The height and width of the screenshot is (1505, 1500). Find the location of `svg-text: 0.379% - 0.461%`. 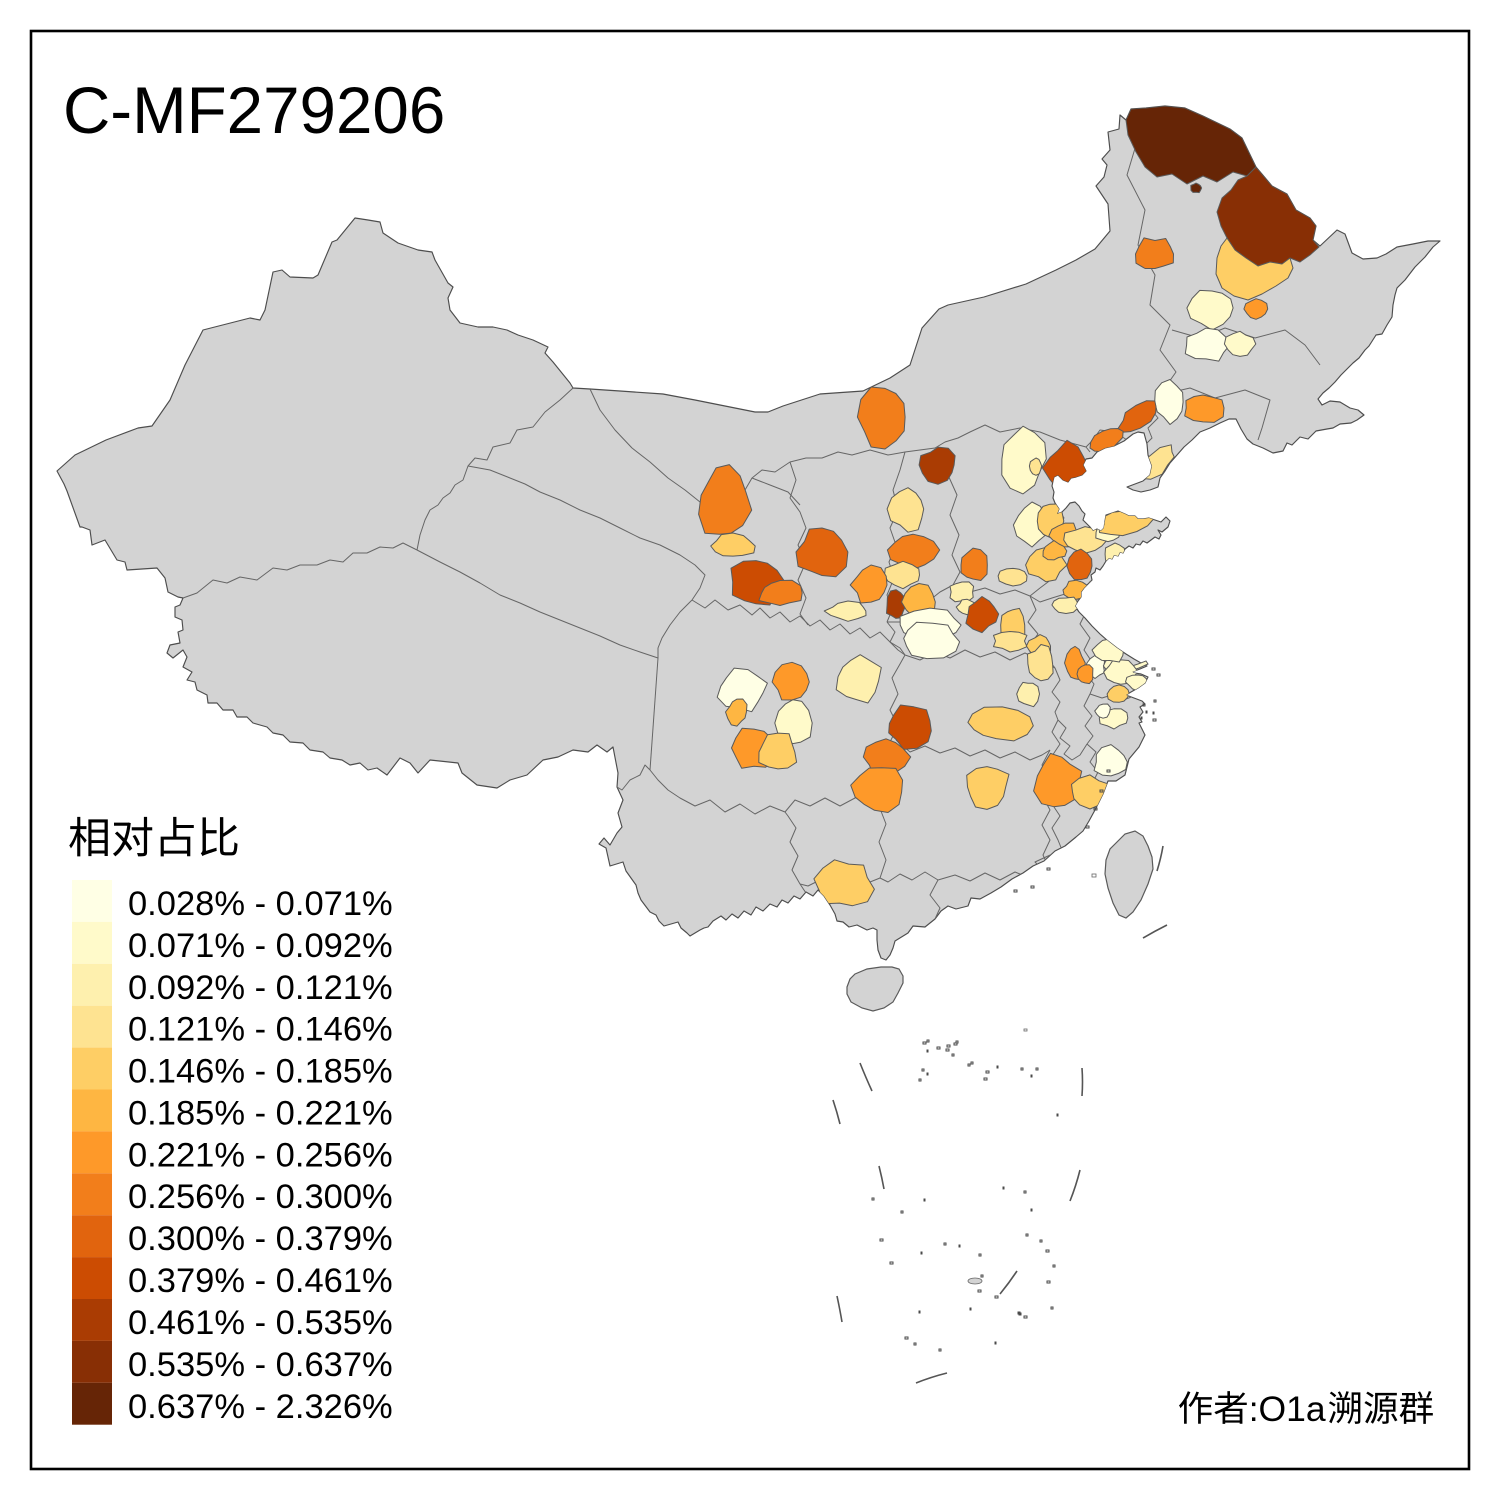

svg-text: 0.379% - 0.461% is located at coordinates (260, 1281).